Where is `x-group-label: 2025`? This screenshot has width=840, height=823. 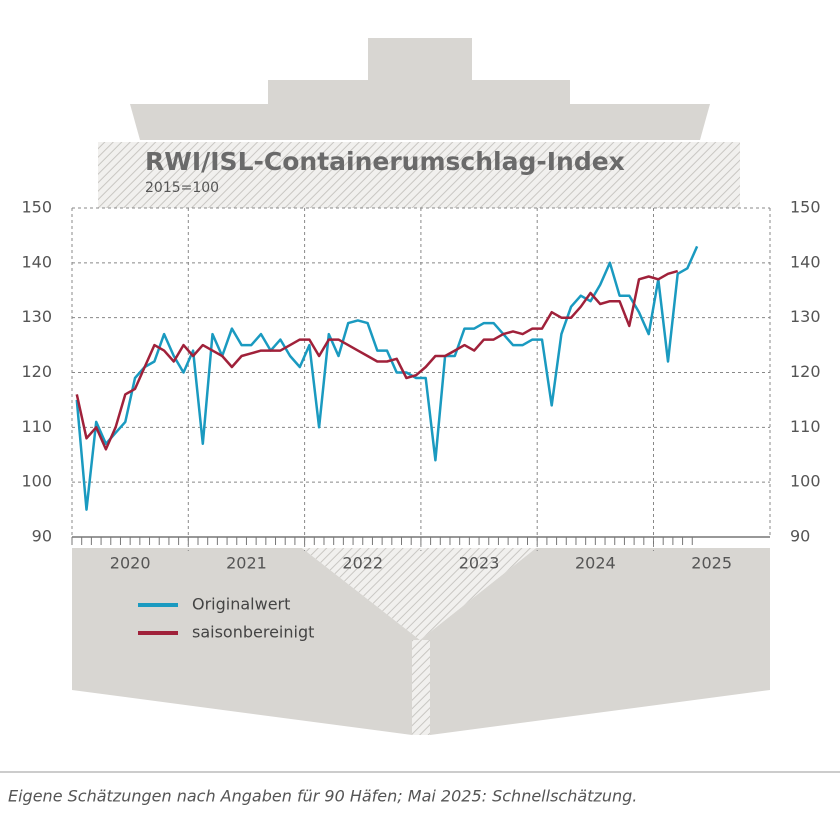 x-group-label: 2025 is located at coordinates (711, 563).